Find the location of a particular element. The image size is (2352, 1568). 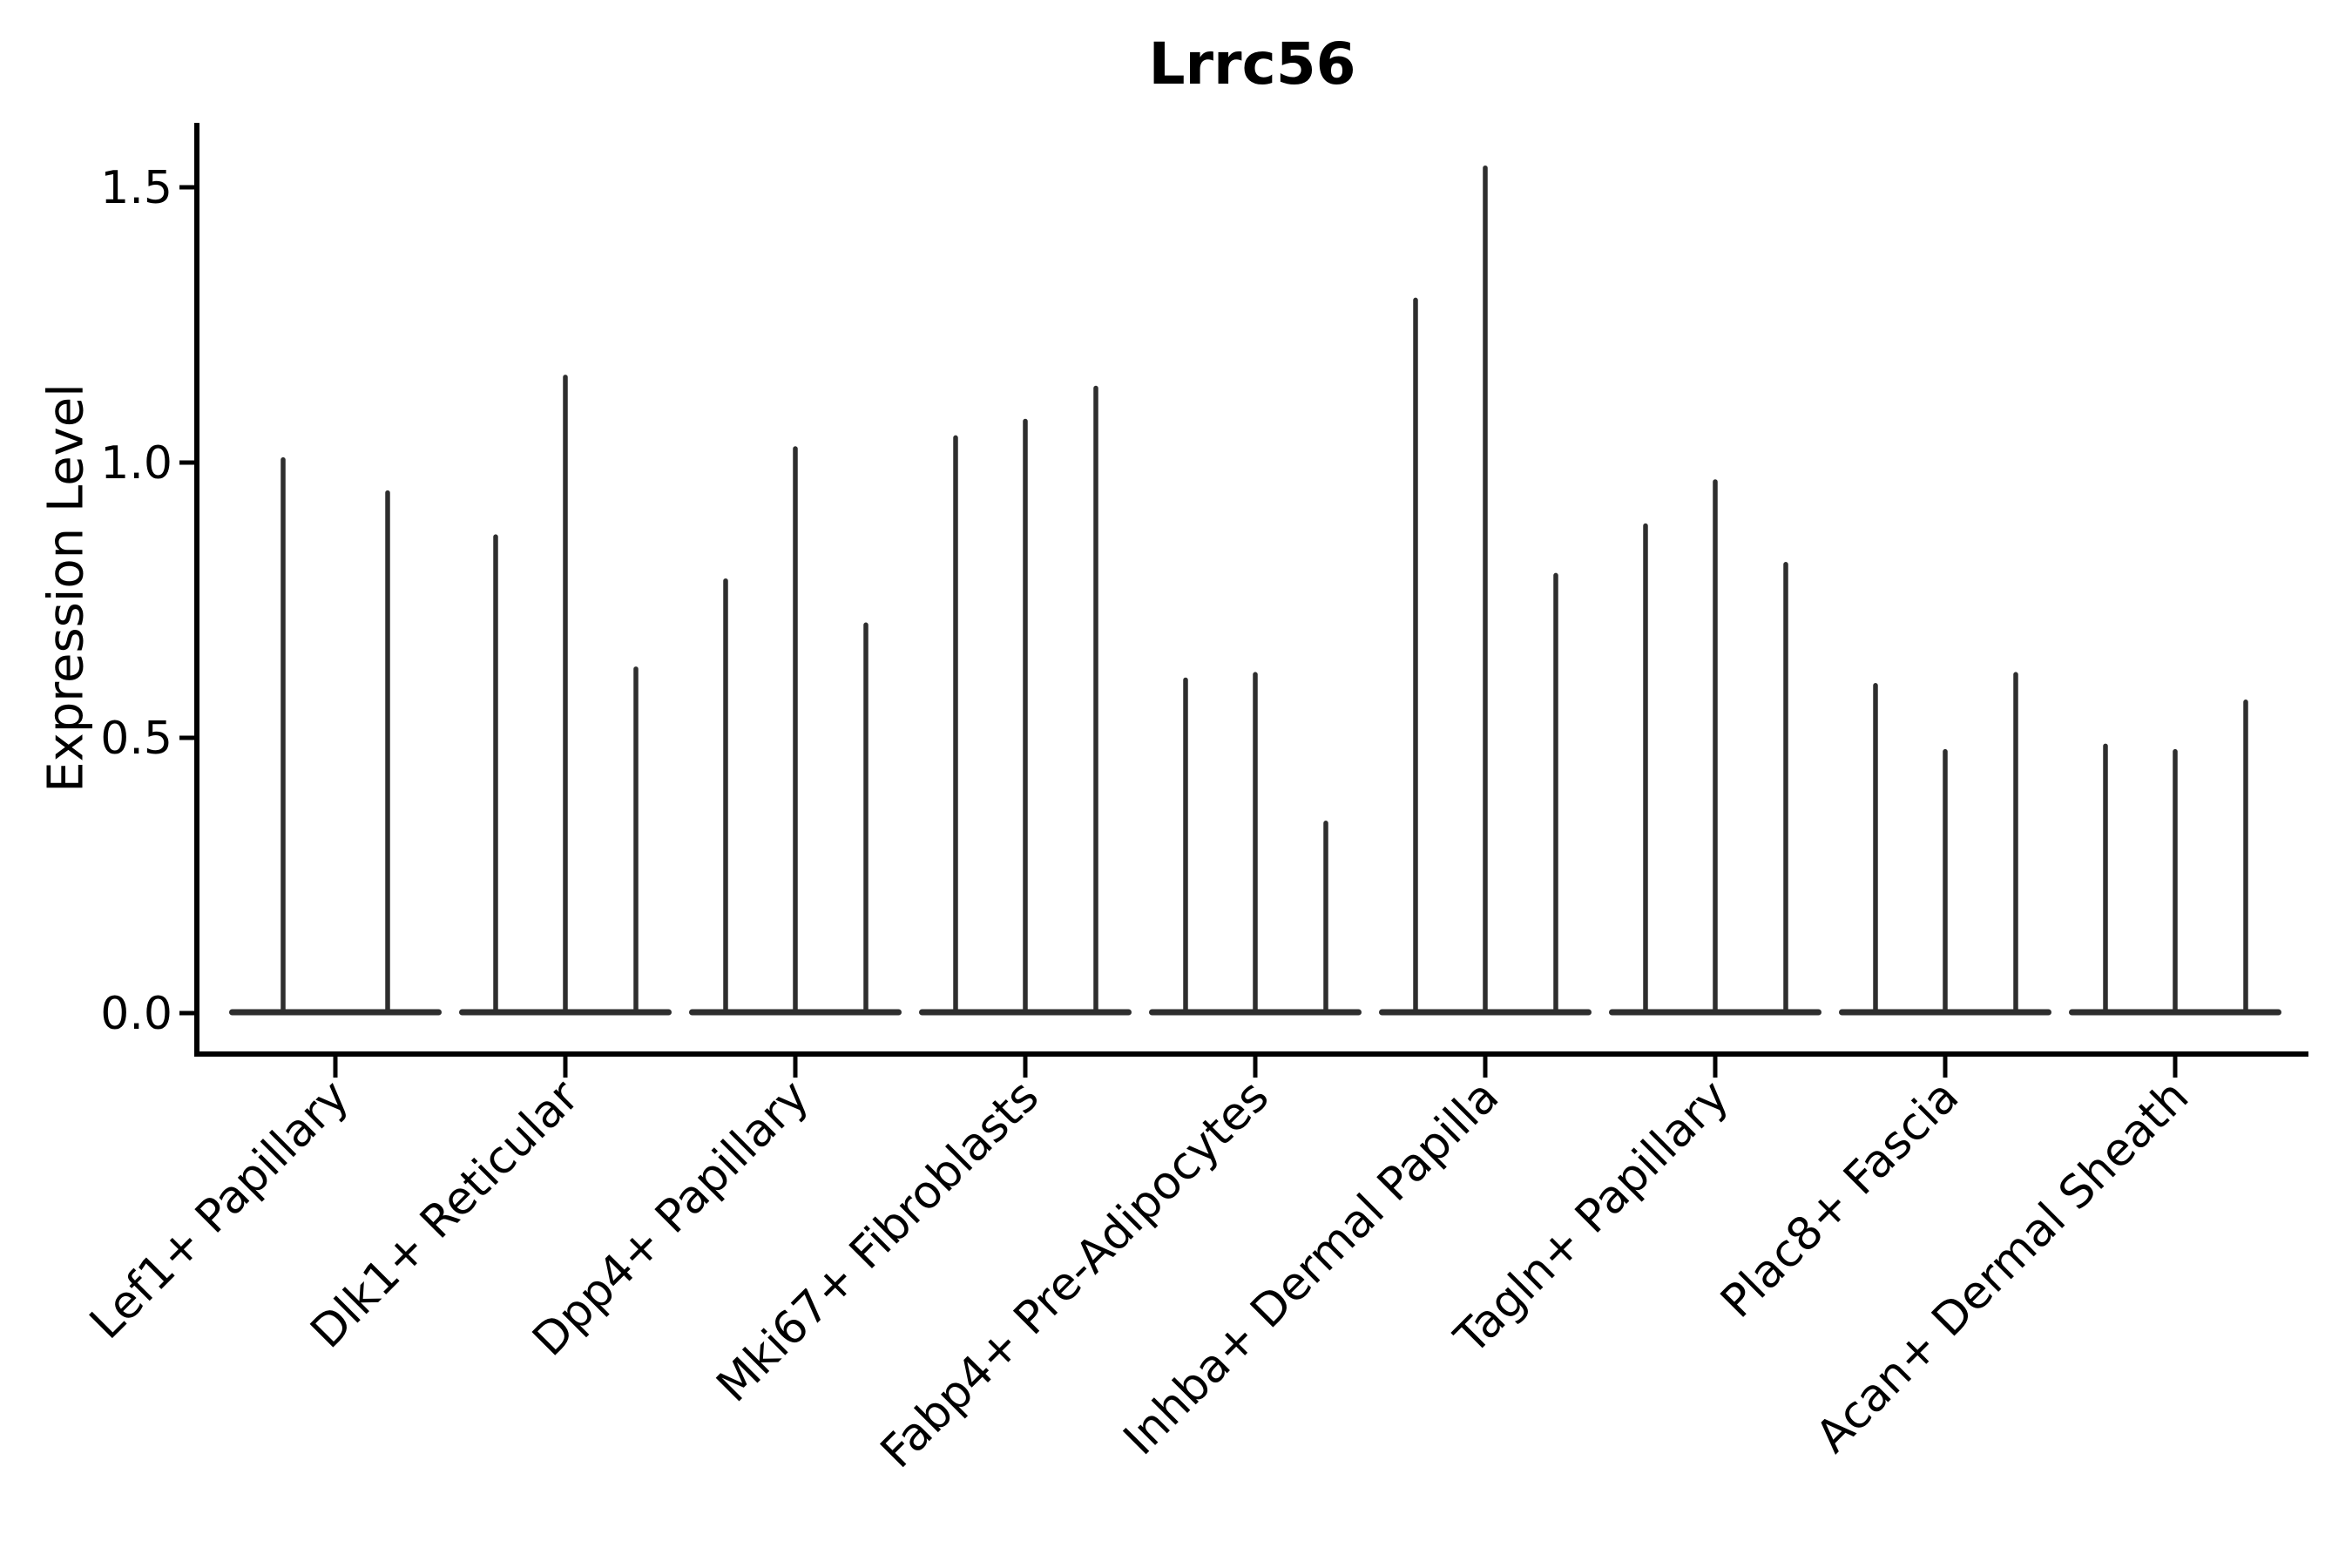

x-tick-label: Inhba+ Dermal Papilla is located at coordinates (1311, 1268).